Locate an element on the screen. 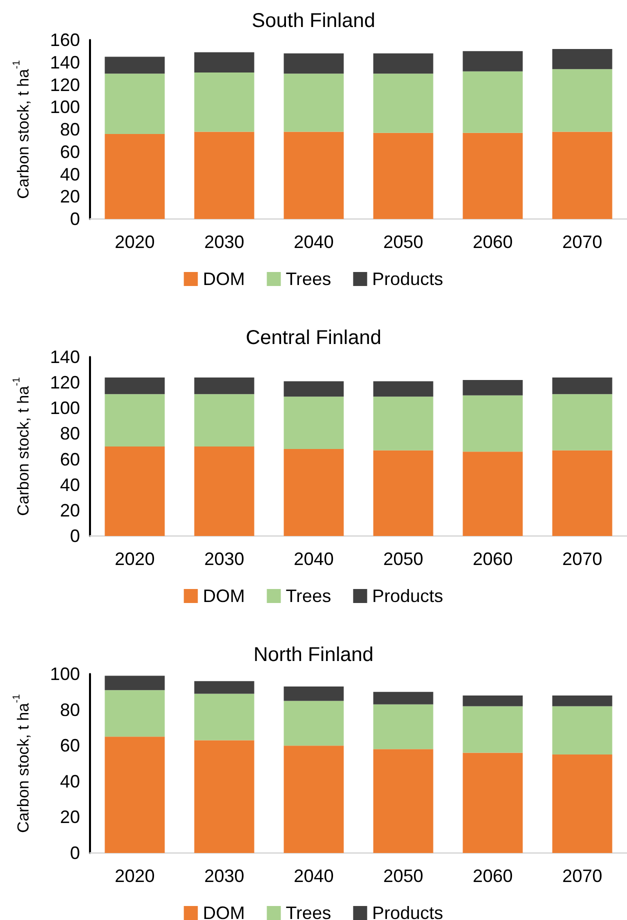 This screenshot has height=920, width=627. y-tick-label: 160 is located at coordinates (65, 40).